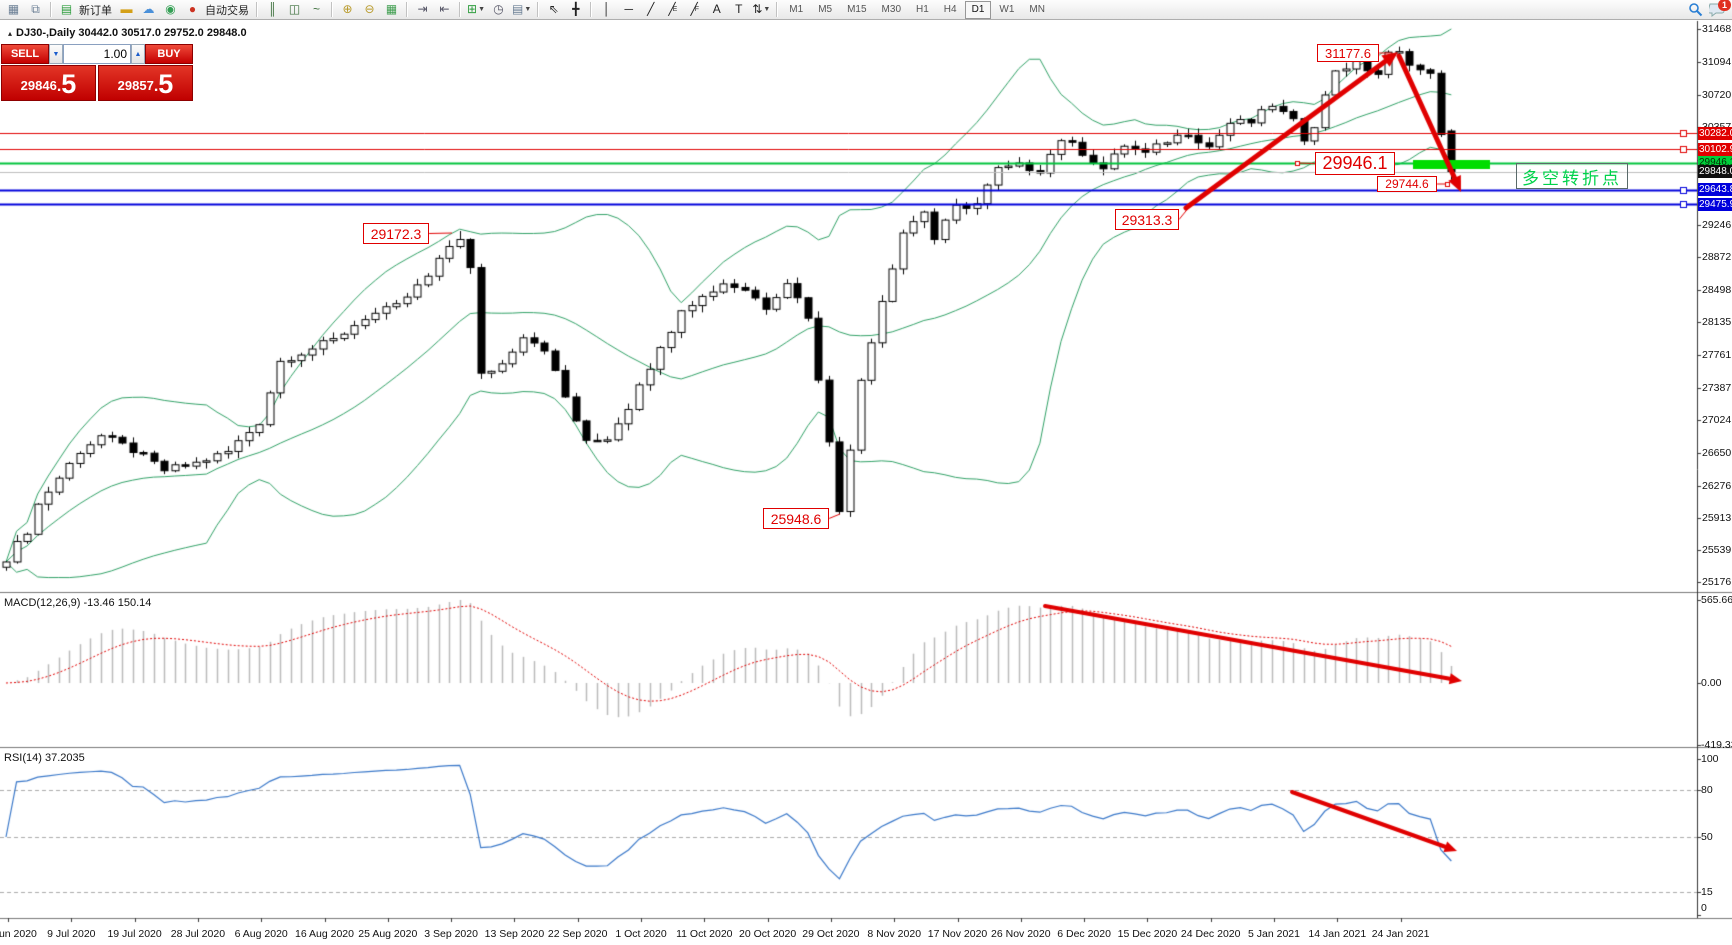 The width and height of the screenshot is (1732, 945). I want to click on timeframe-m1: M1, so click(796, 9).